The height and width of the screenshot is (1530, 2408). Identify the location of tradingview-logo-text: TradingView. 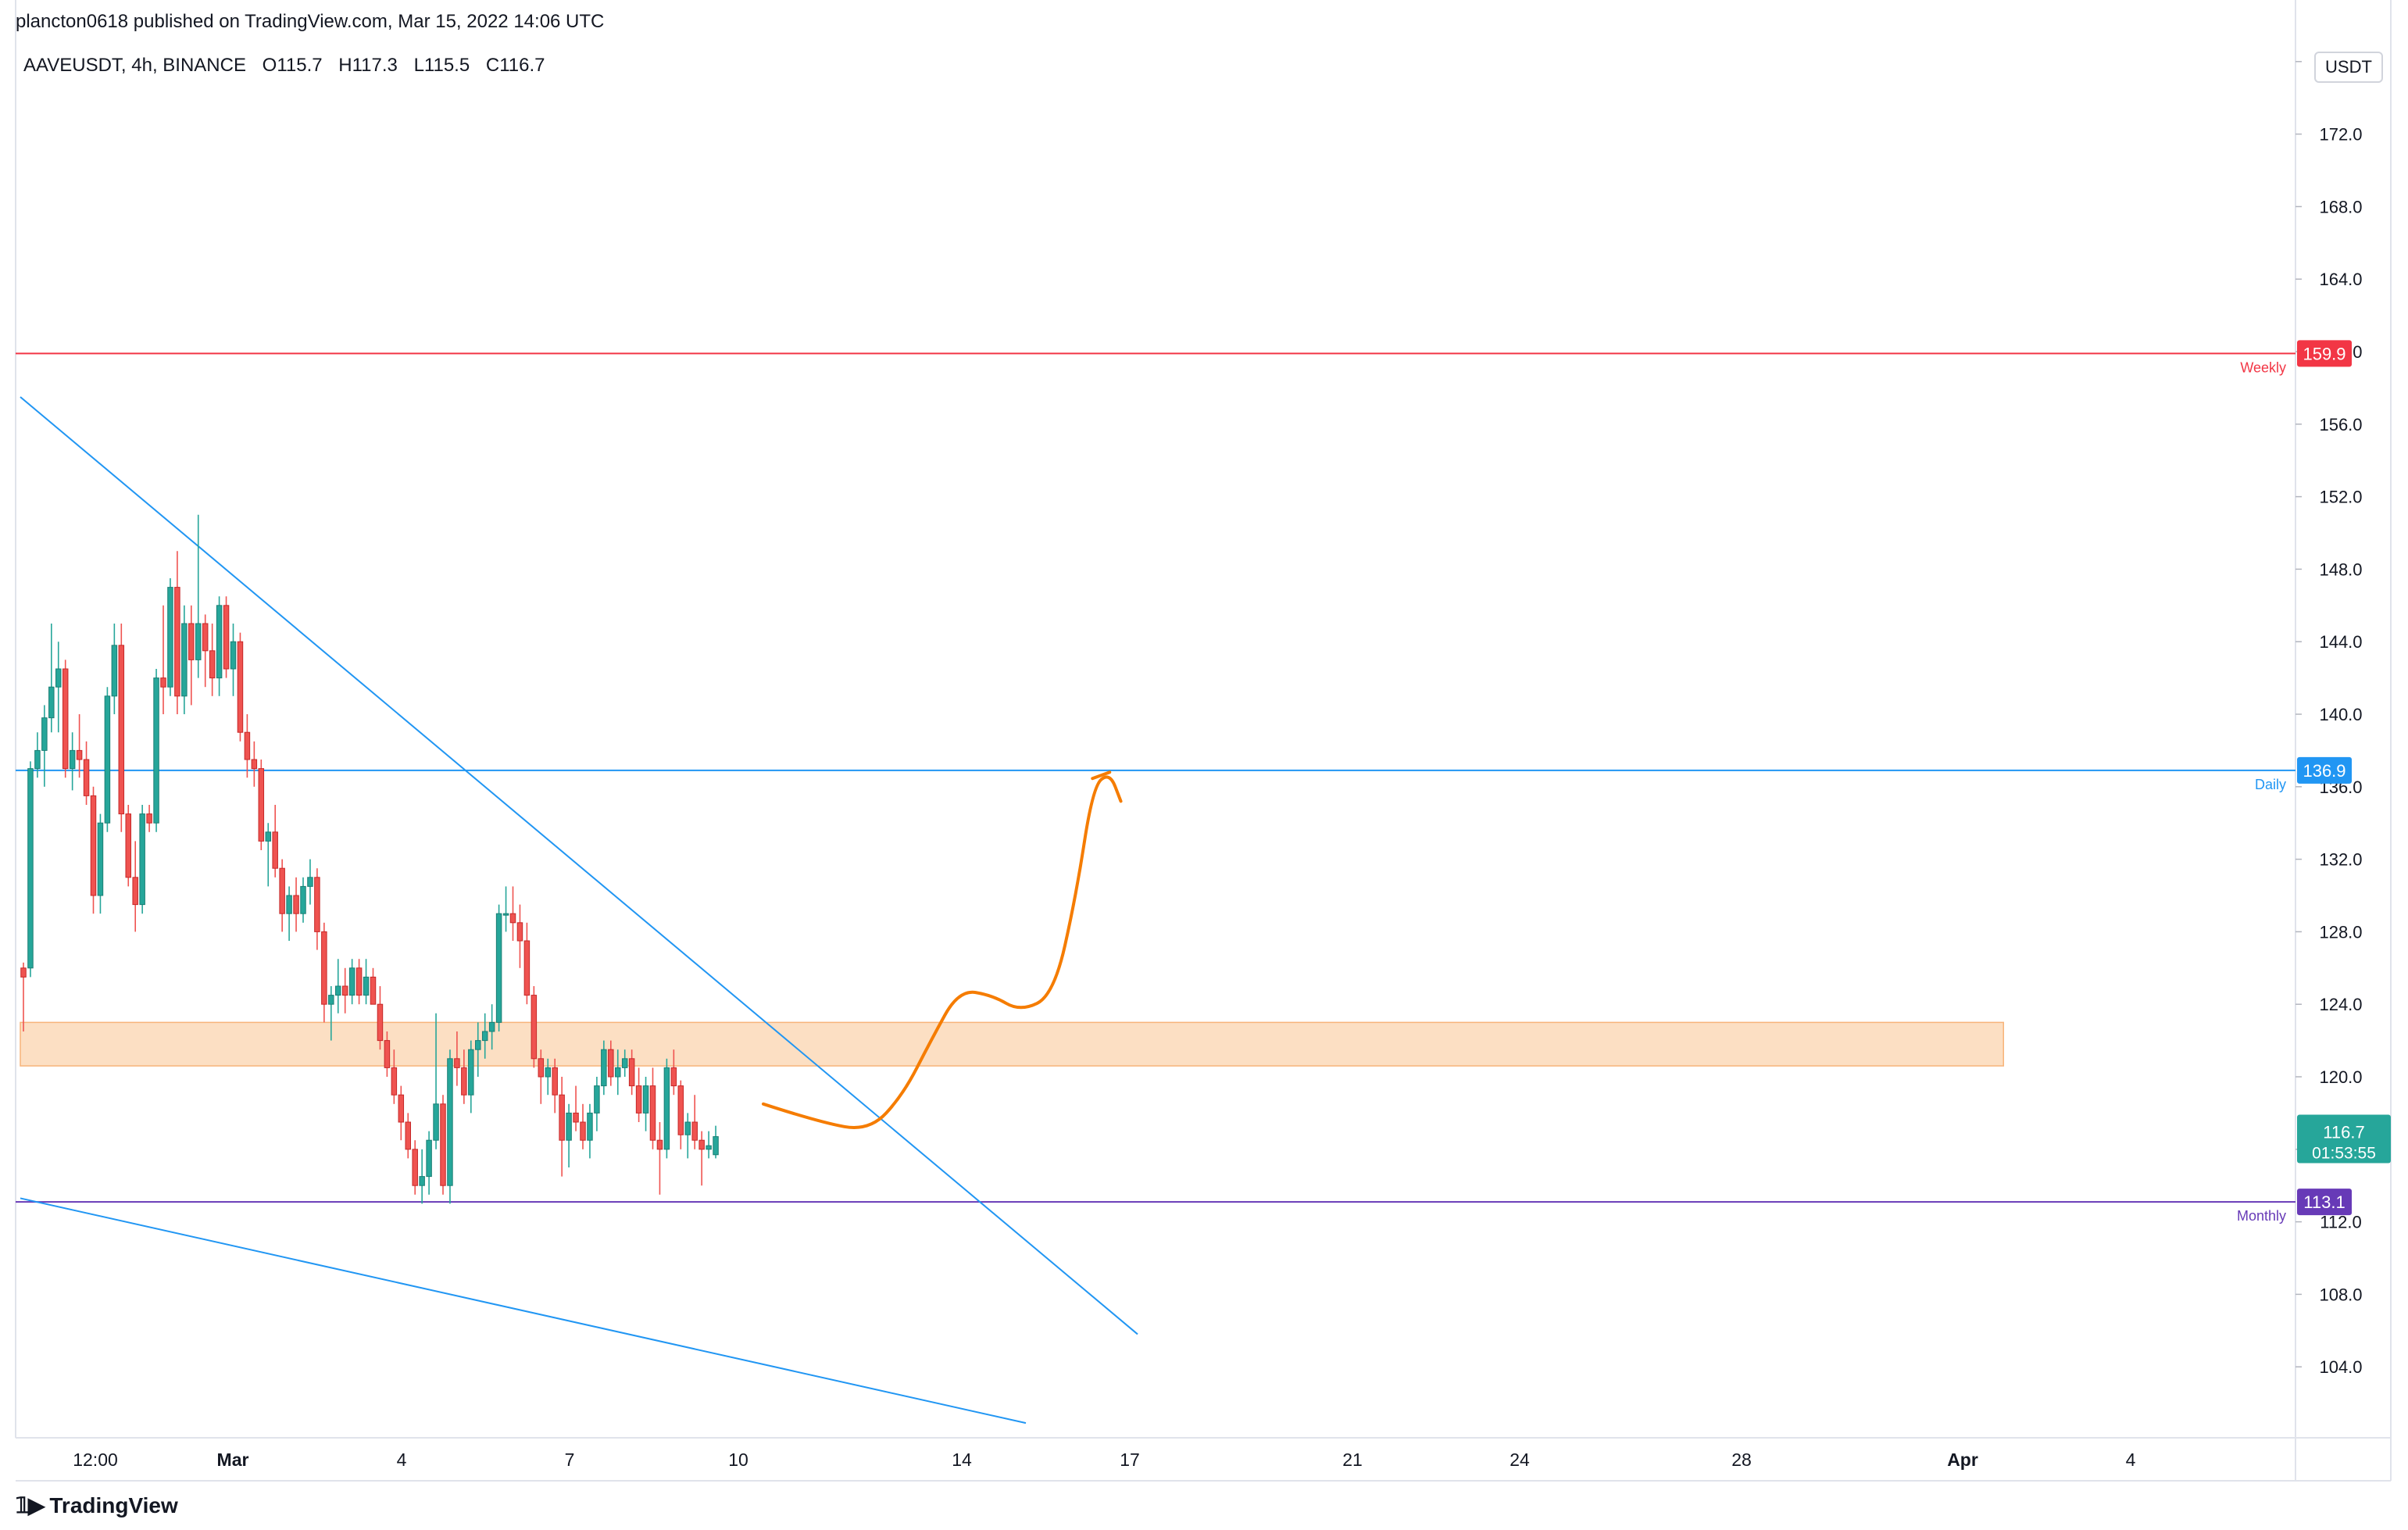
(113, 1505).